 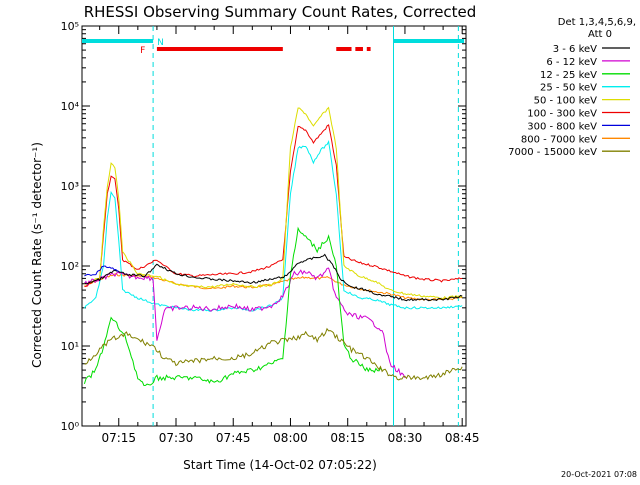 What do you see at coordinates (568, 88) in the screenshot?
I see `legend-label: 25 - 50 keV` at bounding box center [568, 88].